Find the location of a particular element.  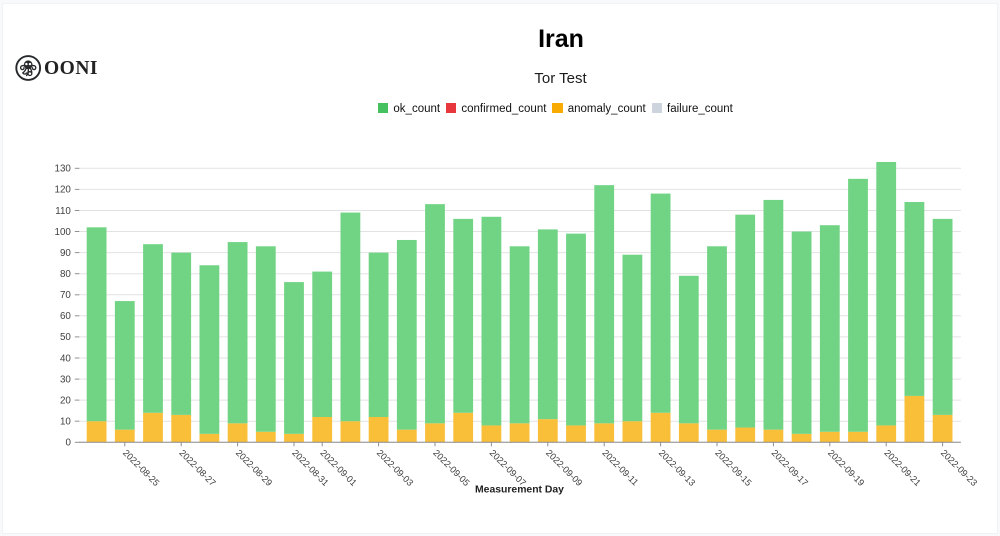

svg-text: 2022-09-15 is located at coordinates (733, 468).